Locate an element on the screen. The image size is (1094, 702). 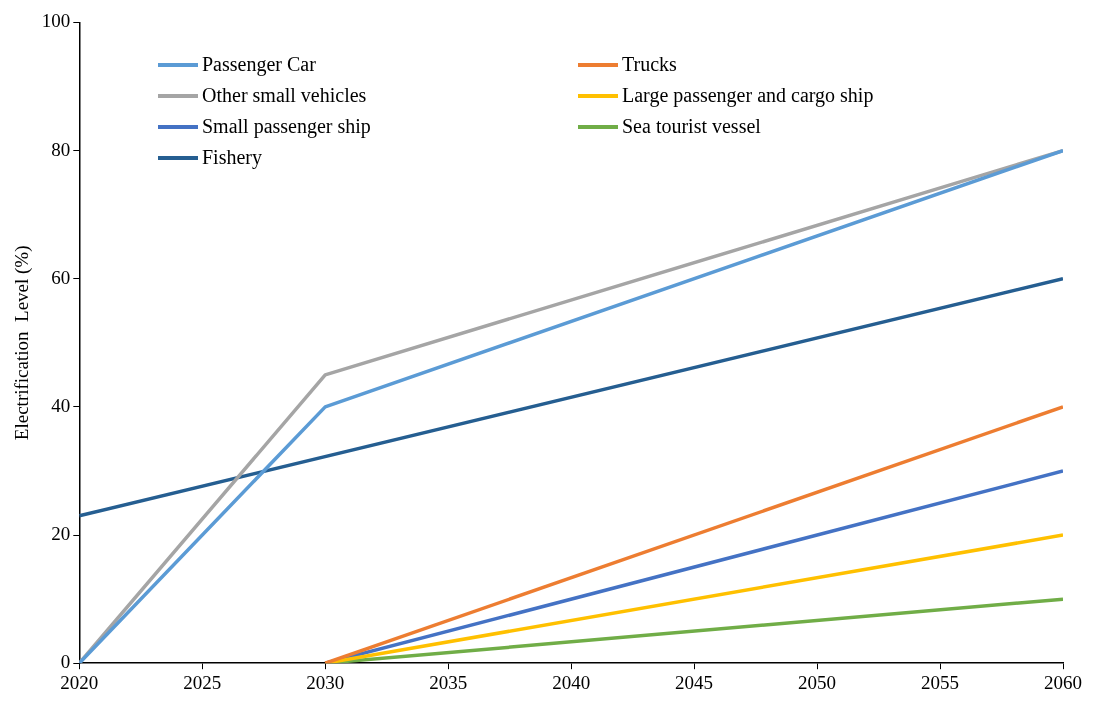
legend-label: Trucks is located at coordinates (649, 64).